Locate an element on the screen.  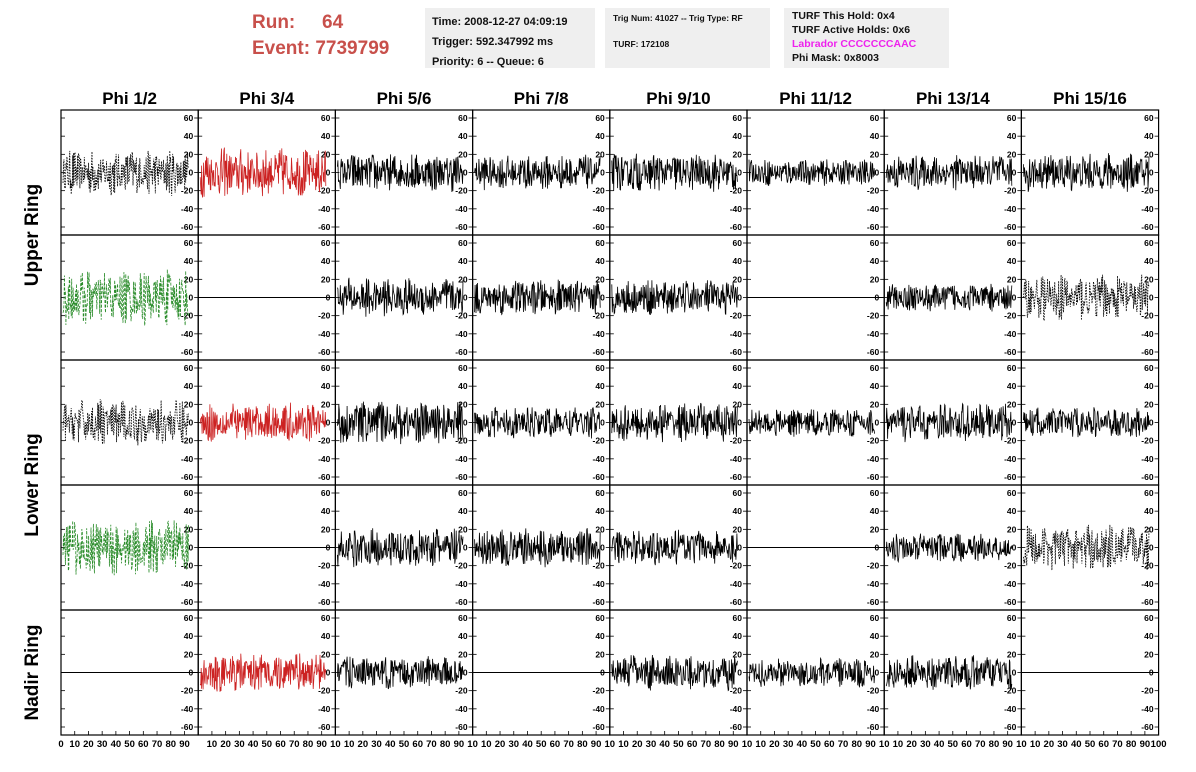
ring-label-lower-ring: Lower Ring is located at coordinates (32, 484).